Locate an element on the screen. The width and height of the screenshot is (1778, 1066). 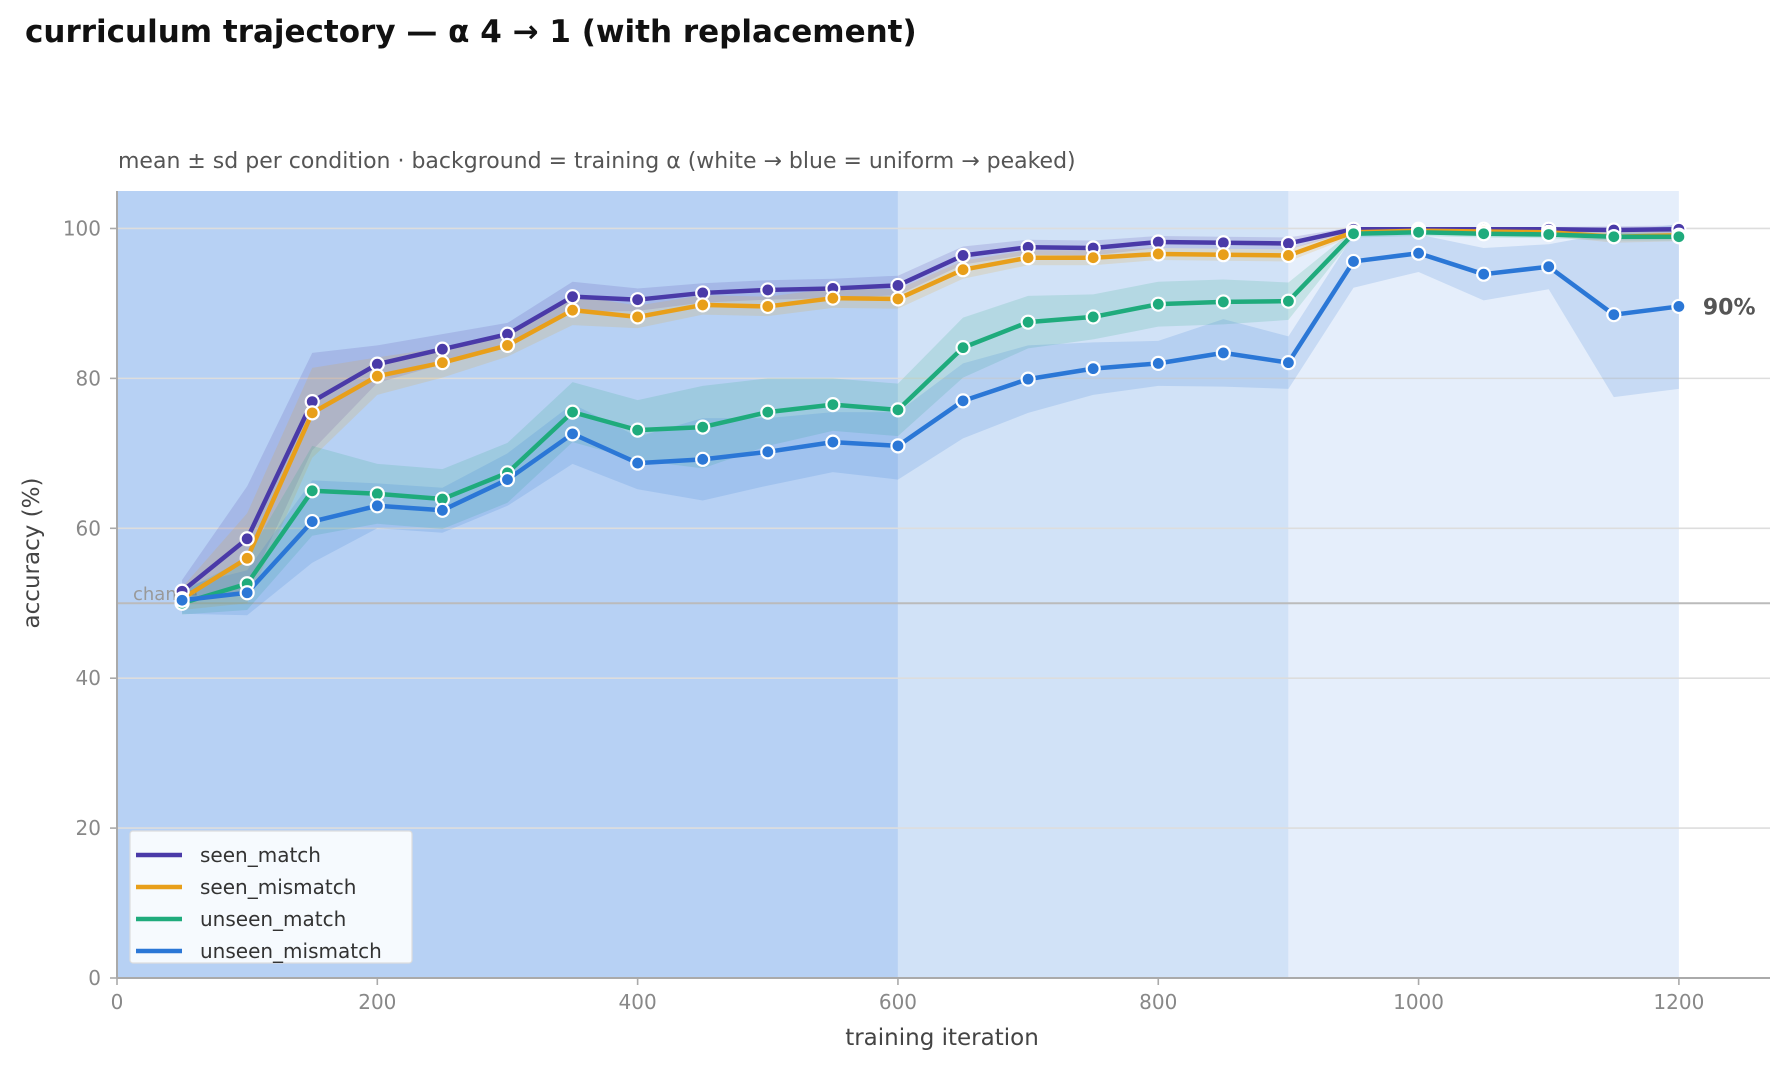
x-tick-label-1000: 1000 is located at coordinates (1418, 1002).